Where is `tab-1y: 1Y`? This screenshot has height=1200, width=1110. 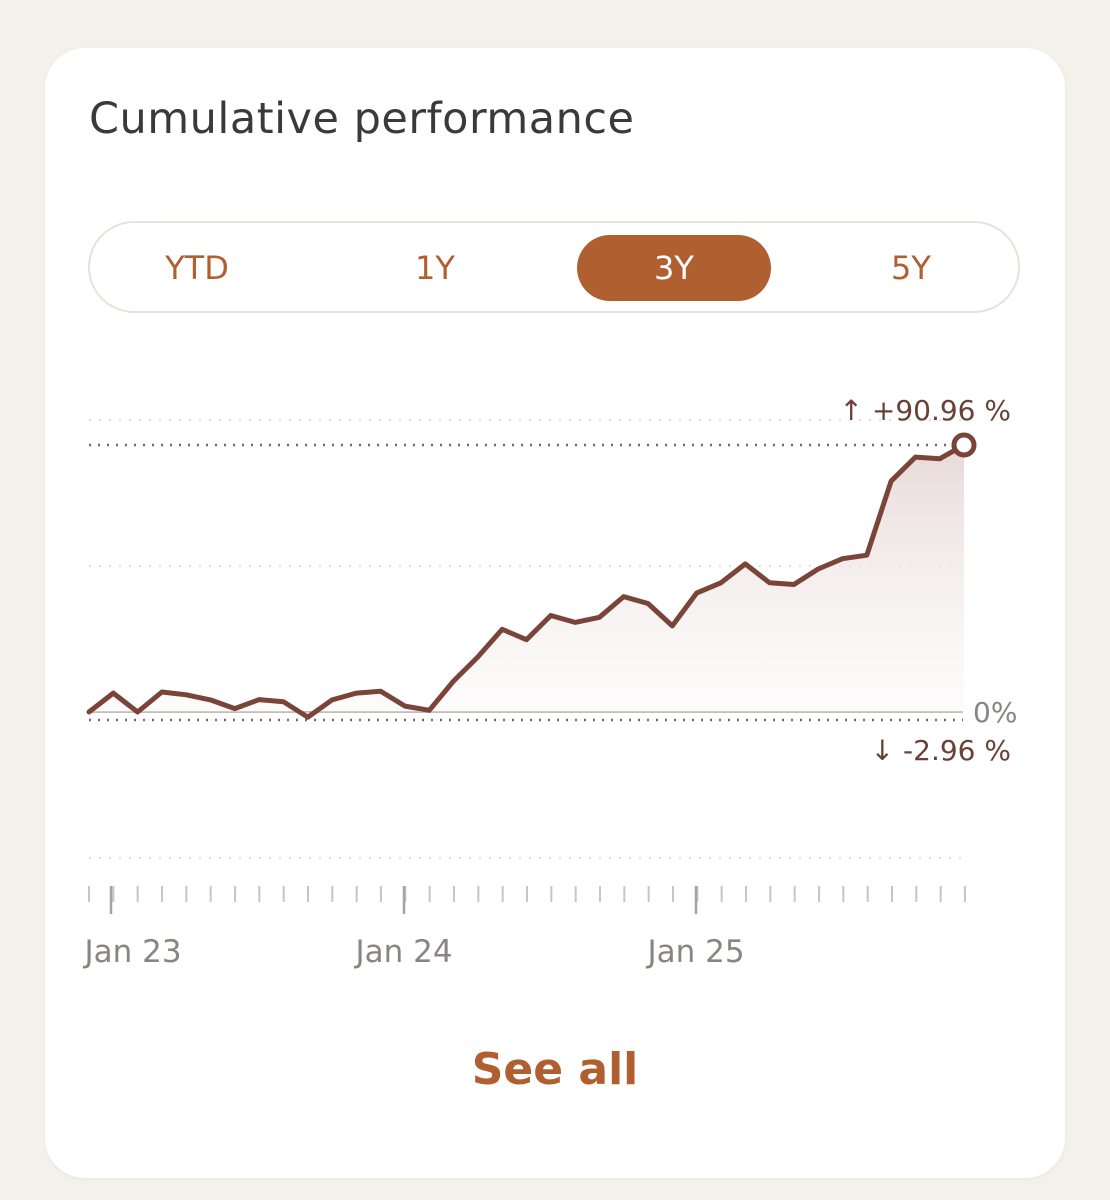
tab-1y: 1Y is located at coordinates (435, 268).